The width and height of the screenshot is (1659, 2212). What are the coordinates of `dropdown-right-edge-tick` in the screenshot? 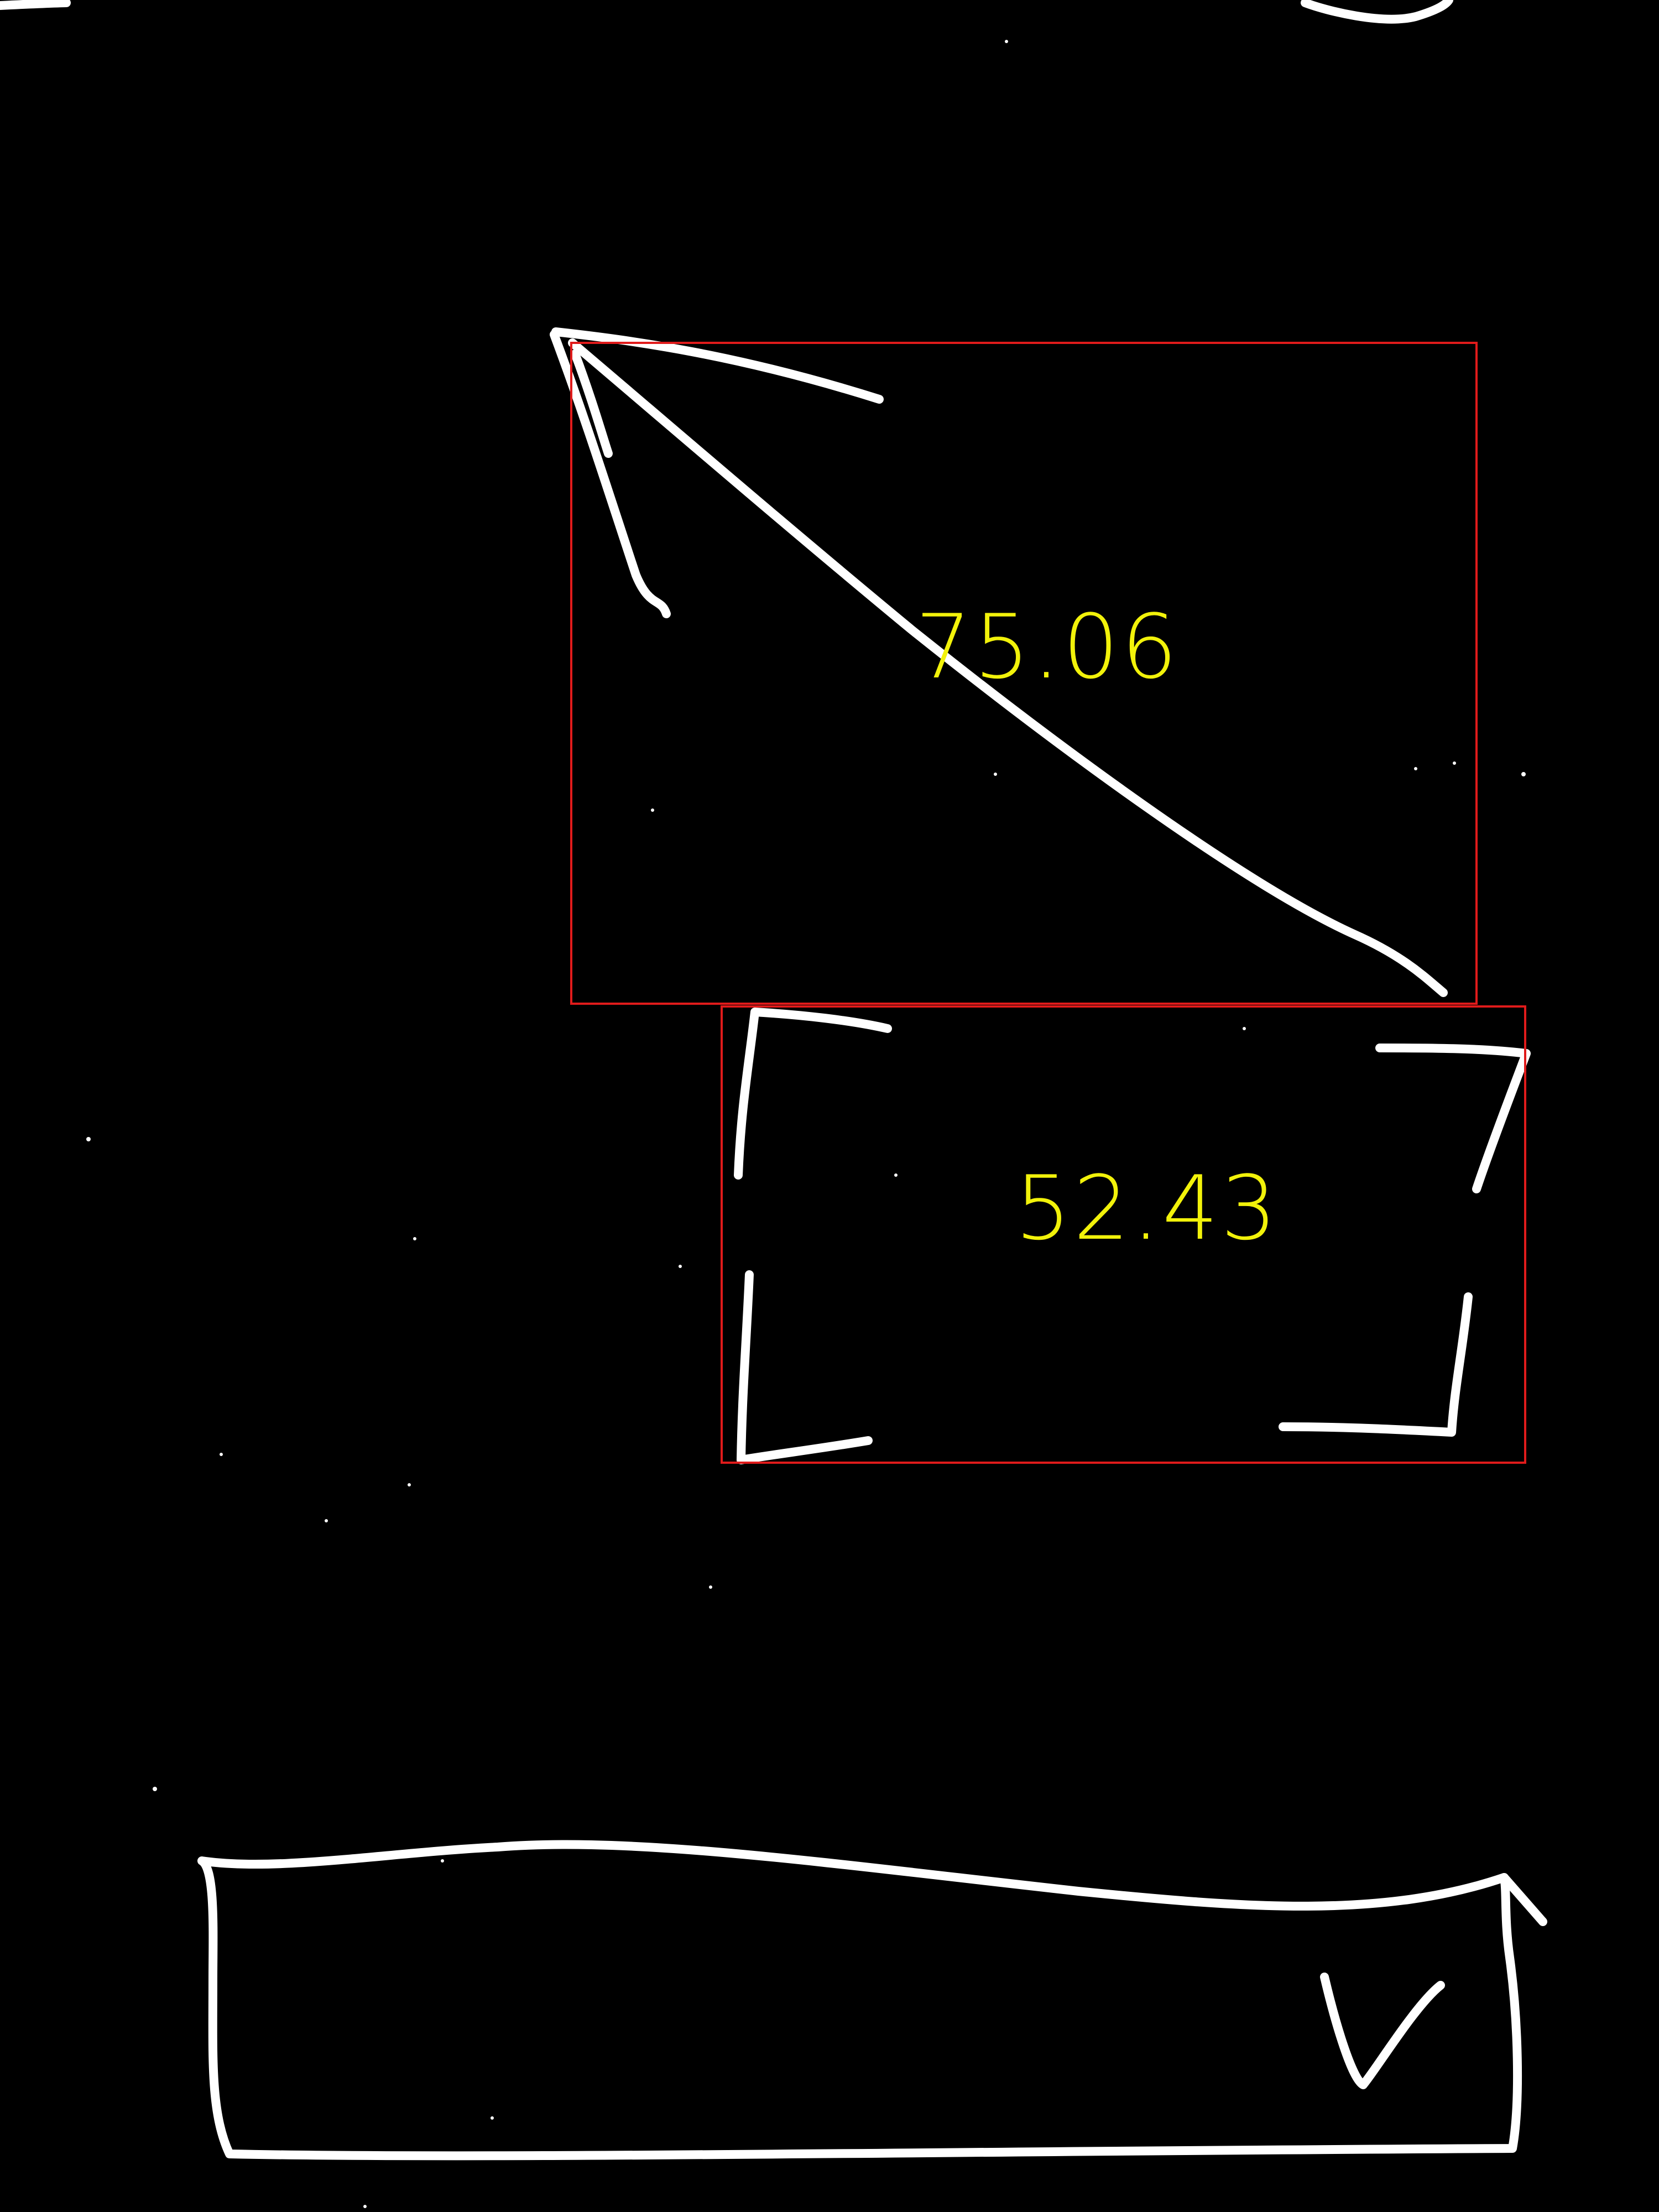 It's located at (1524, 1900).